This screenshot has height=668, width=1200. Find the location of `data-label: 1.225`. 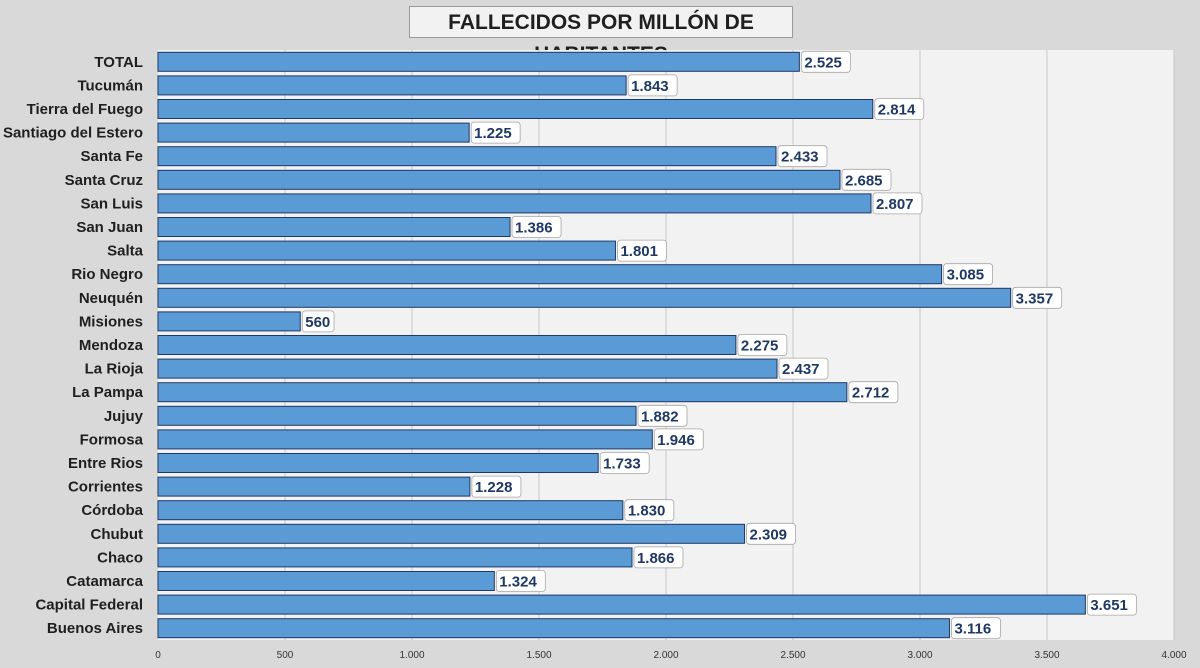

data-label: 1.225 is located at coordinates (493, 133).